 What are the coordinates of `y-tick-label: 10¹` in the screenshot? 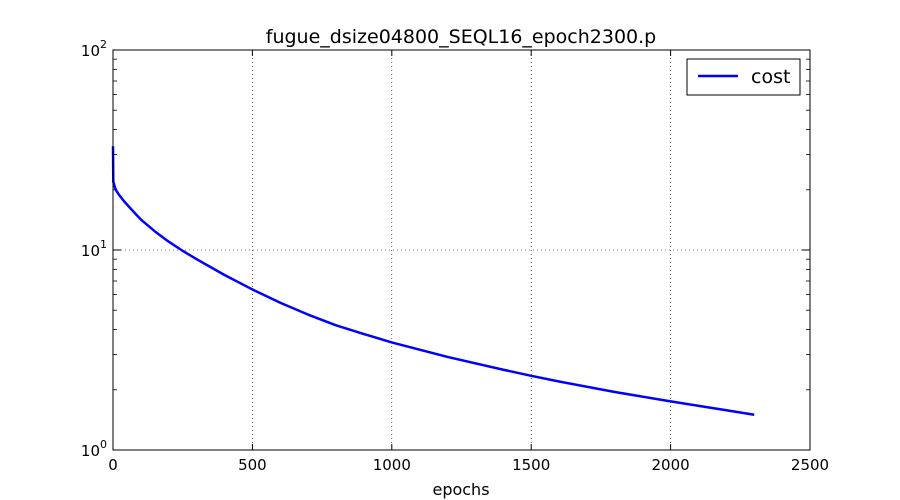 It's located at (94, 249).